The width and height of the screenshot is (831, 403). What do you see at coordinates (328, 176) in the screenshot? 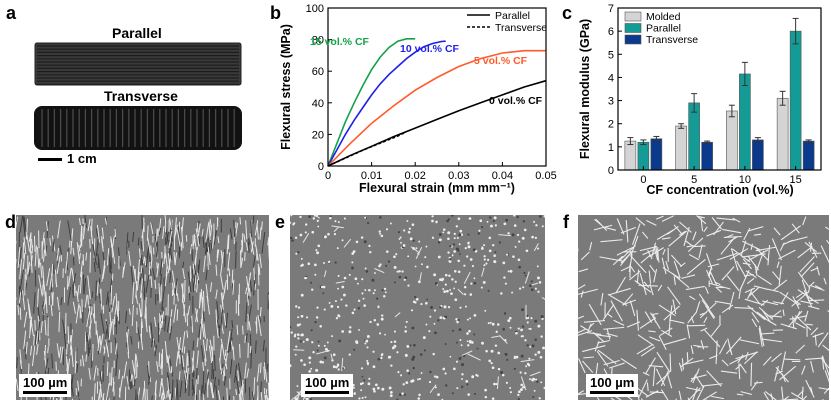
I see `chart-b-xtick-label: 0` at bounding box center [328, 176].